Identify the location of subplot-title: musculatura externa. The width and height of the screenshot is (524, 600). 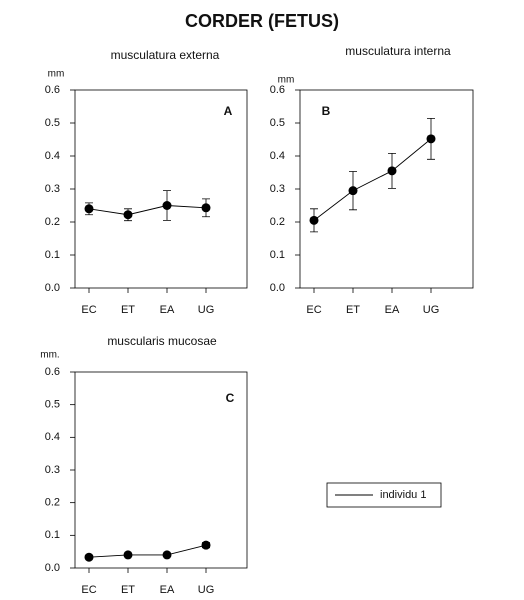
(165, 55).